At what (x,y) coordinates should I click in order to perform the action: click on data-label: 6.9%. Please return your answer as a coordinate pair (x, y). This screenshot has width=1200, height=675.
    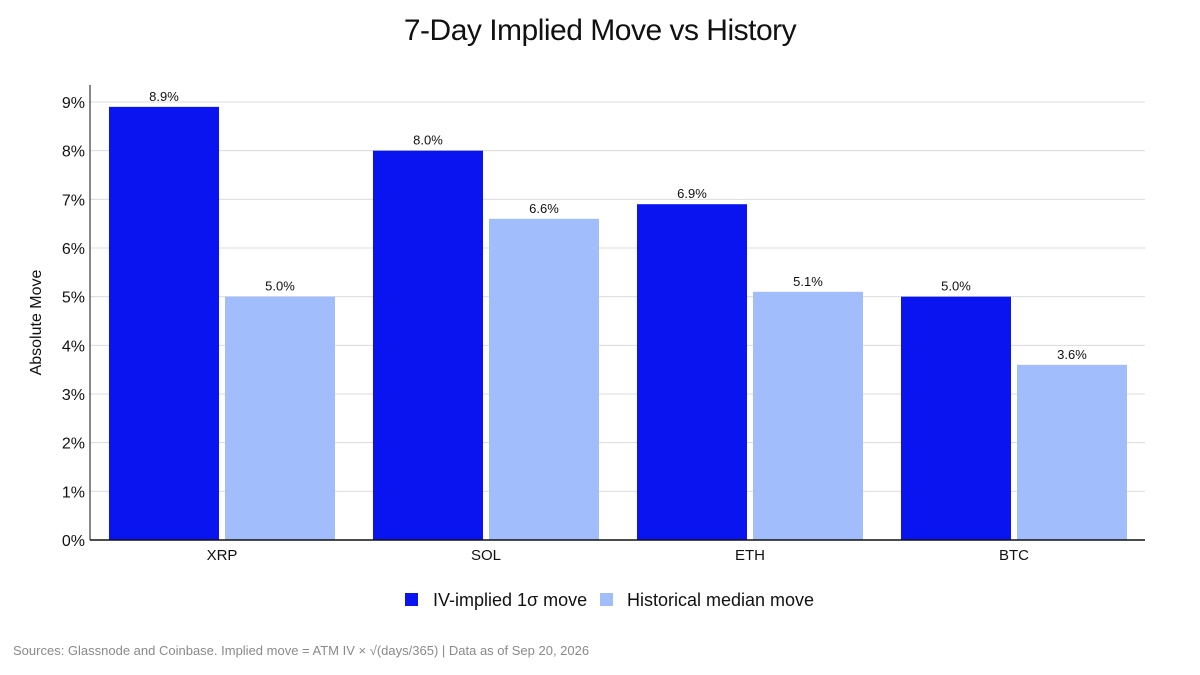
    Looking at the image, I should click on (692, 193).